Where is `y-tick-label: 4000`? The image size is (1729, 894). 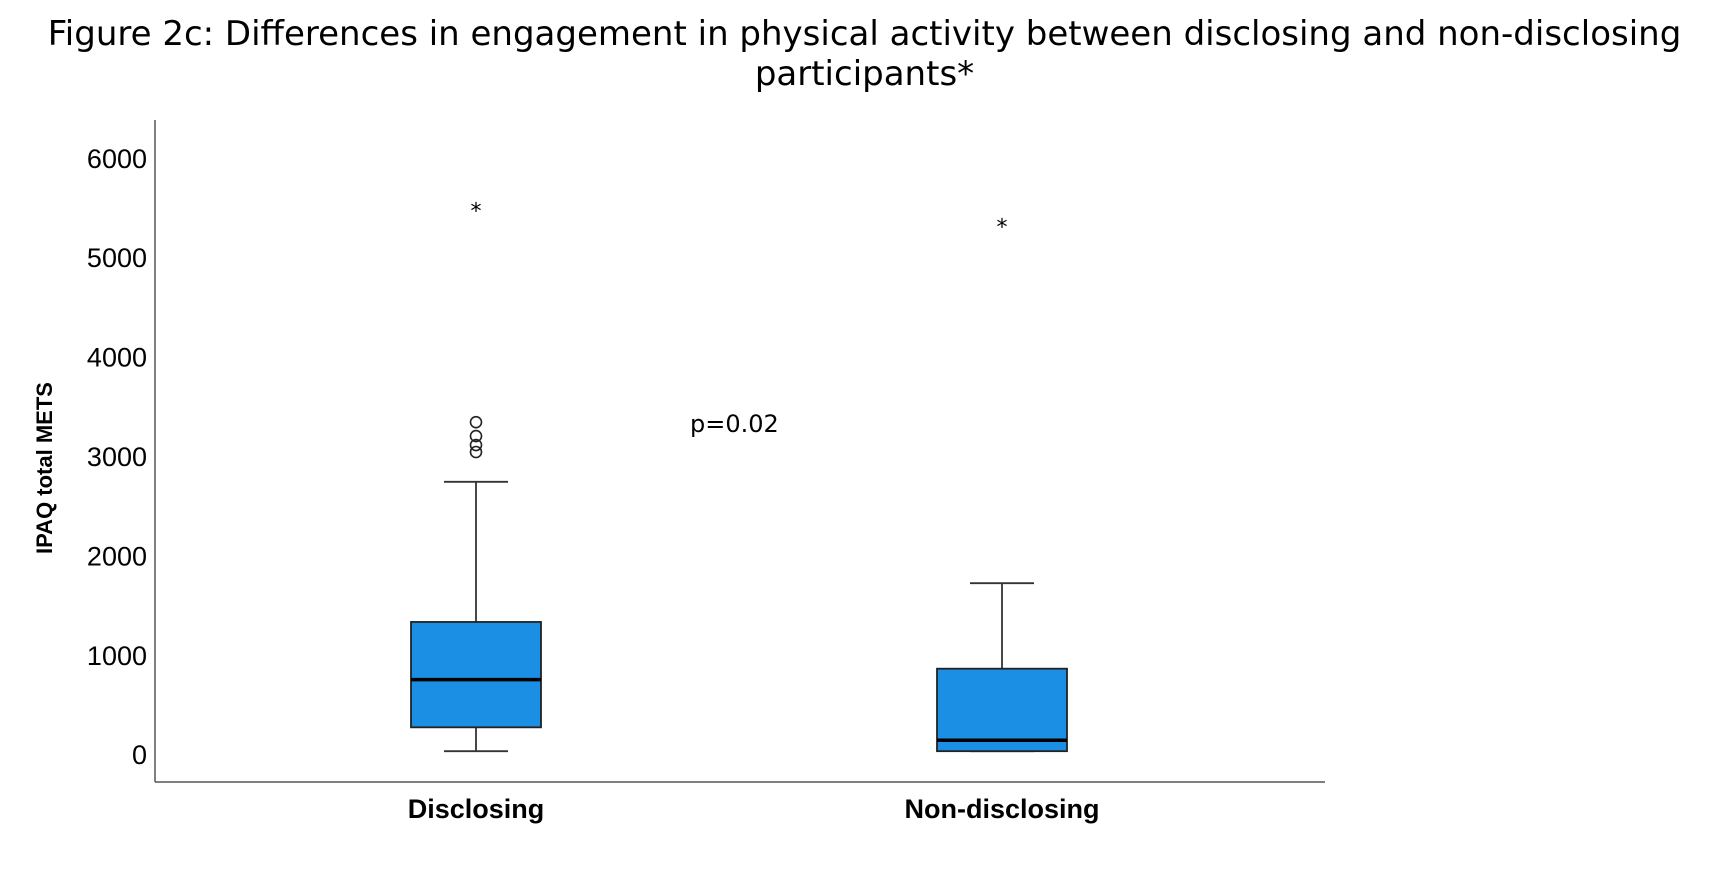 y-tick-label: 4000 is located at coordinates (117, 358).